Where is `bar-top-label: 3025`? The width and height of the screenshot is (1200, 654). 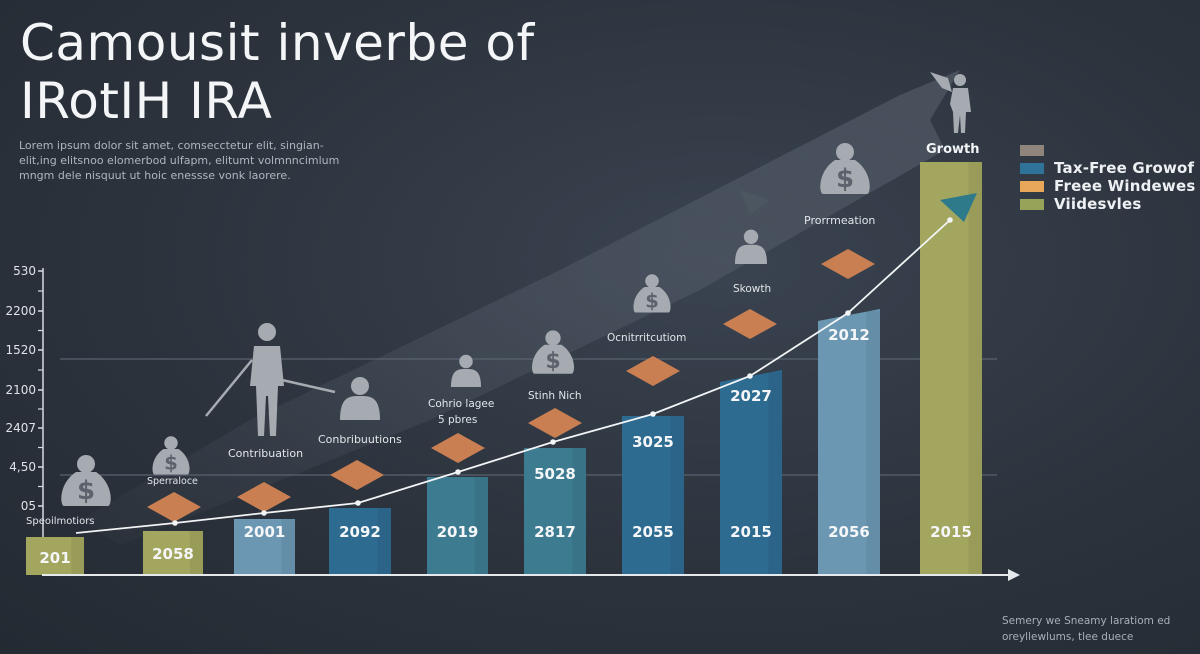
bar-top-label: 3025 is located at coordinates (653, 442).